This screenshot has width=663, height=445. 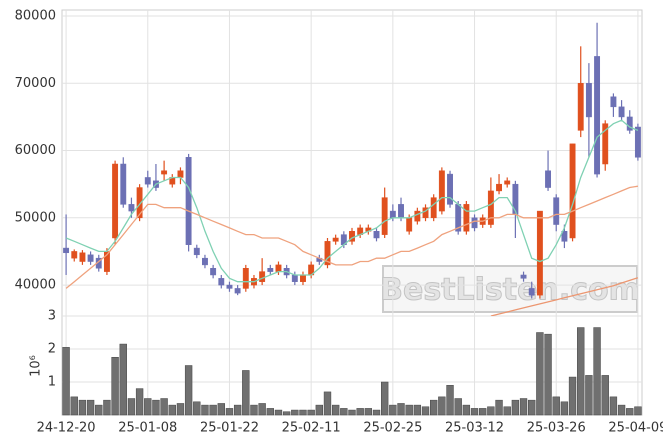 I want to click on x-tick-label: 24-12-20, so click(x=66, y=428).